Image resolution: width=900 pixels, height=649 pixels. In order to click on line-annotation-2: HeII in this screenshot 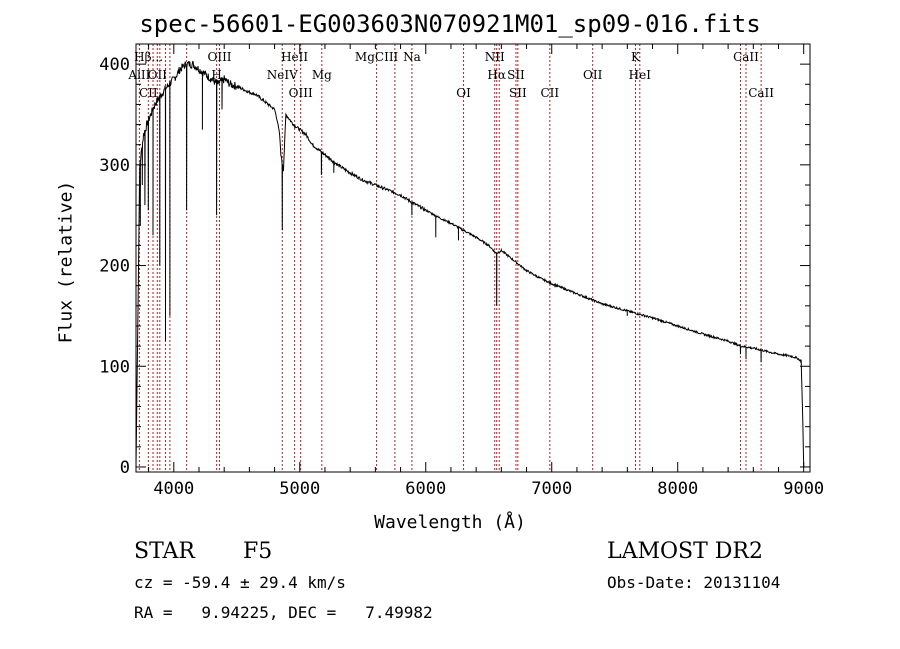, I will do `click(294, 57)`.